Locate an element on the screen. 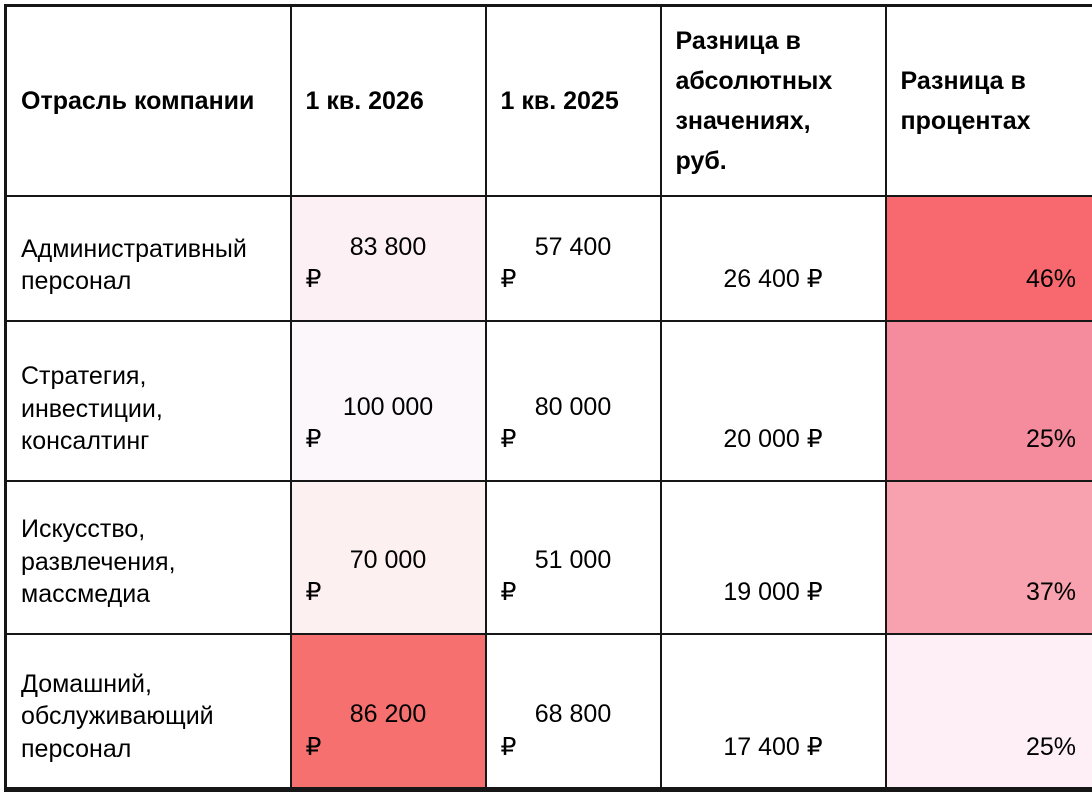 This screenshot has width=1092, height=798. amount-2025: 80 000 is located at coordinates (573, 407).